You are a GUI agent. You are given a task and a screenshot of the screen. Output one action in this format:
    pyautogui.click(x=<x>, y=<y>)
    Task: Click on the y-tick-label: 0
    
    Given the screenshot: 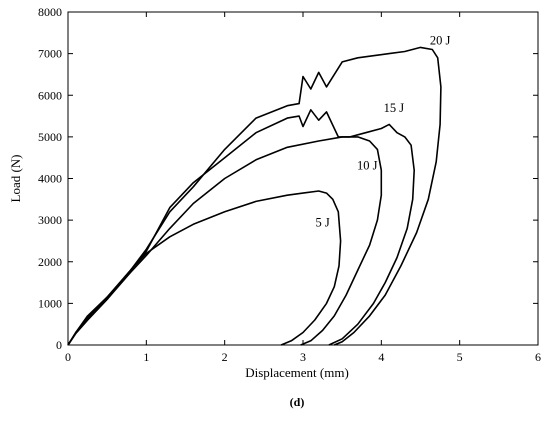 What is the action you would take?
    pyautogui.click(x=59, y=345)
    